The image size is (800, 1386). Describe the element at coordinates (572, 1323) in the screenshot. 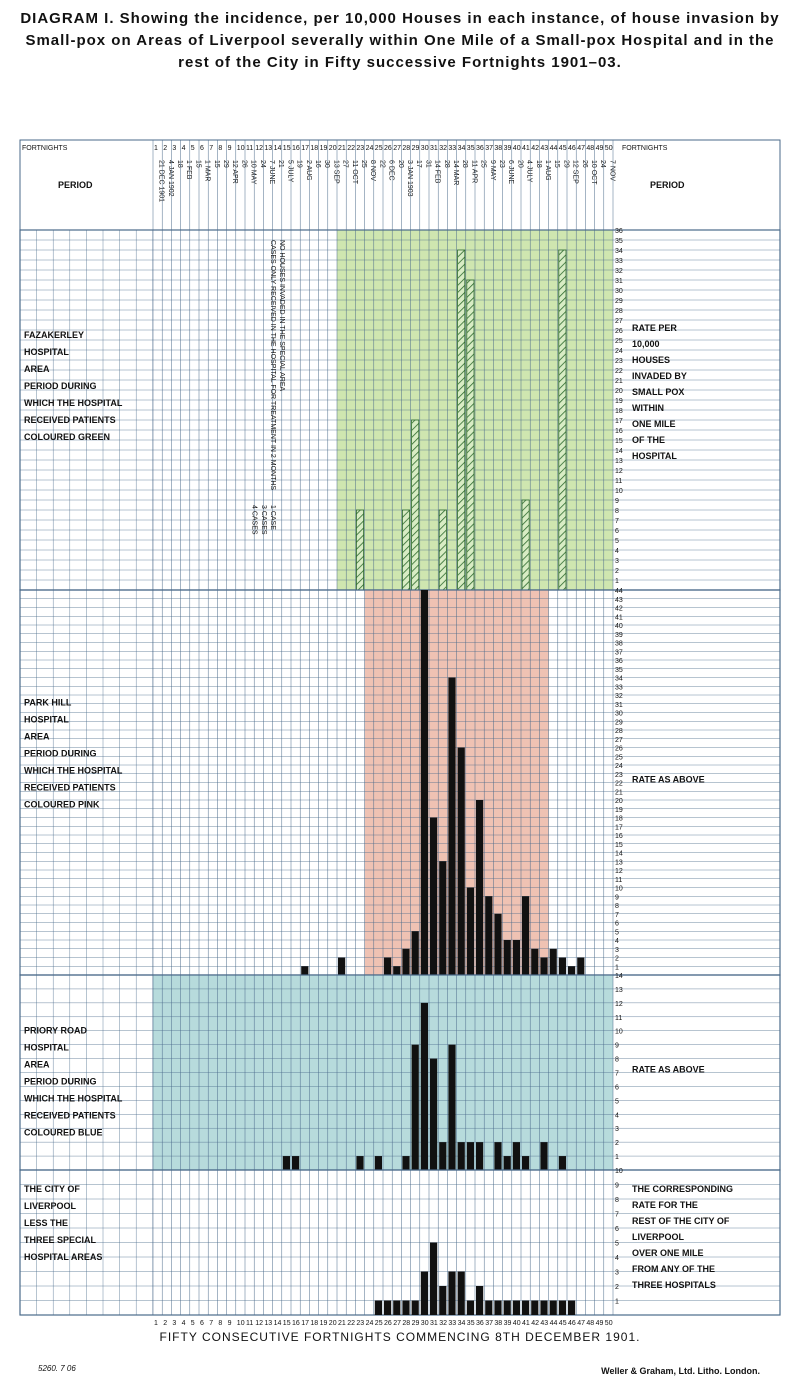

I see `x-tick-label: 46` at that location.